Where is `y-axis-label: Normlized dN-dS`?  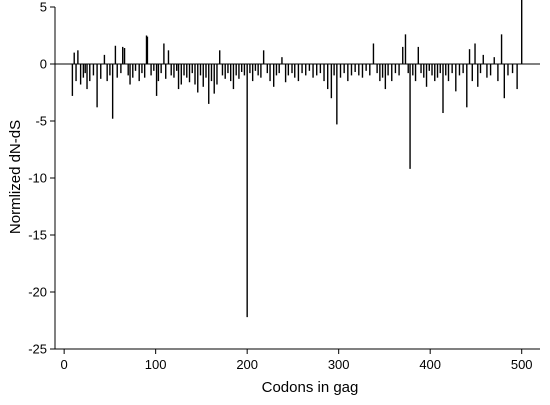
y-axis-label: Normlized dN-dS is located at coordinates (15, 177).